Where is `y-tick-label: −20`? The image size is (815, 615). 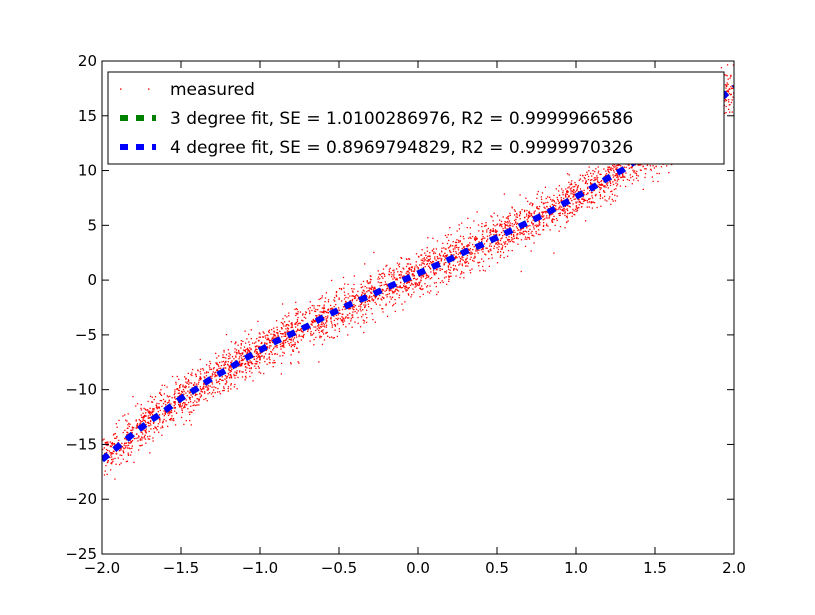
y-tick-label: −20 is located at coordinates (81, 499).